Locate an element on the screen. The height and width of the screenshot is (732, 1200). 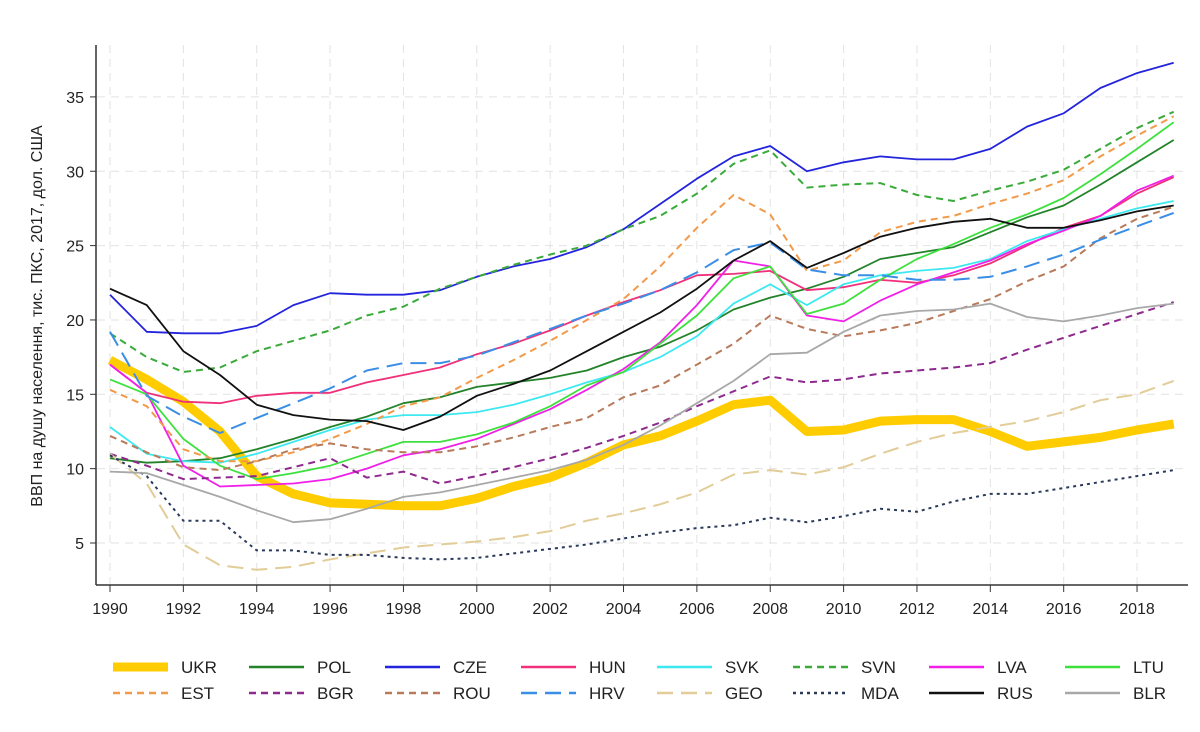
legend-item-svk: SVK is located at coordinates (708, 667).